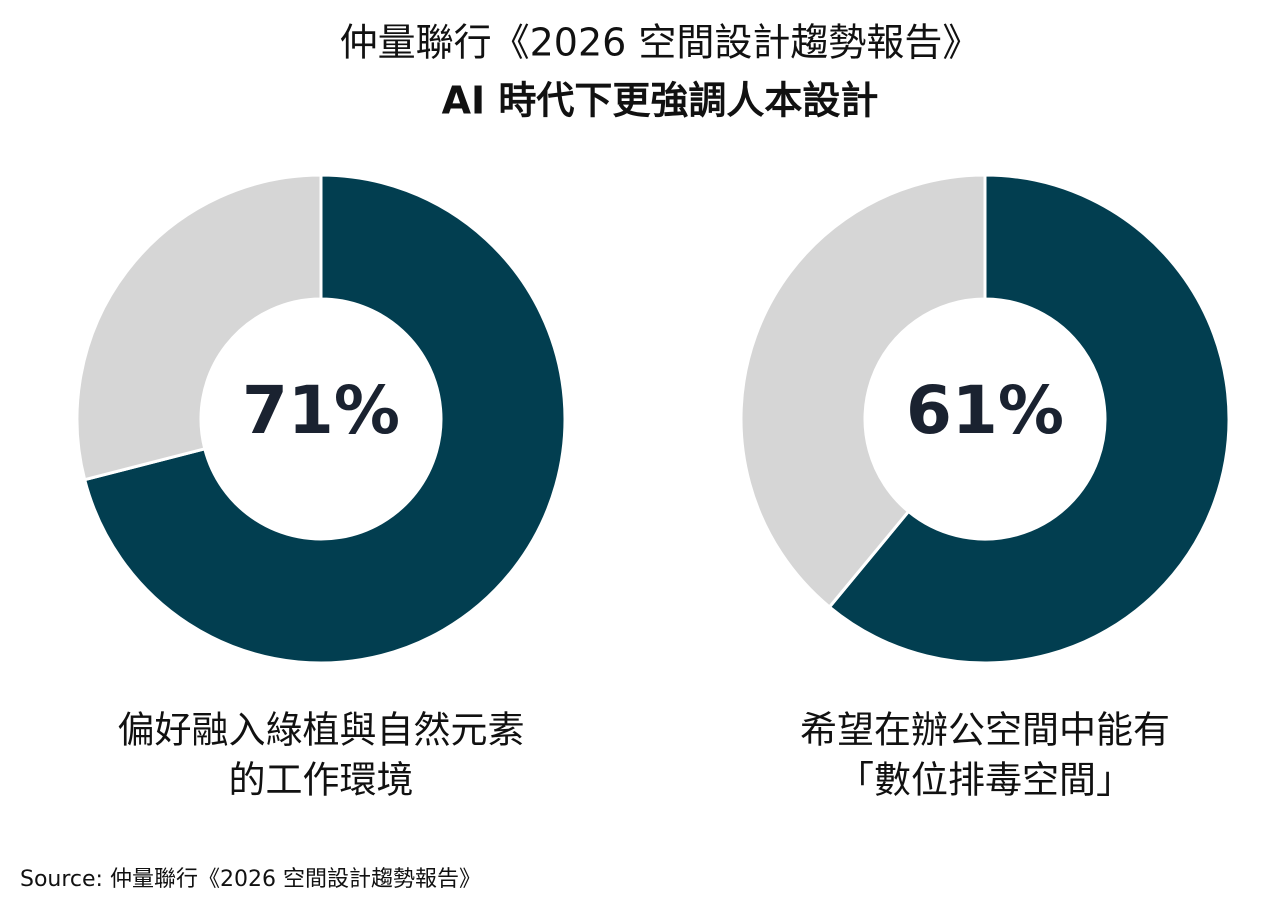 The width and height of the screenshot is (1280, 912). Describe the element at coordinates (321, 410) in the screenshot. I see `center-label: 71%` at that location.